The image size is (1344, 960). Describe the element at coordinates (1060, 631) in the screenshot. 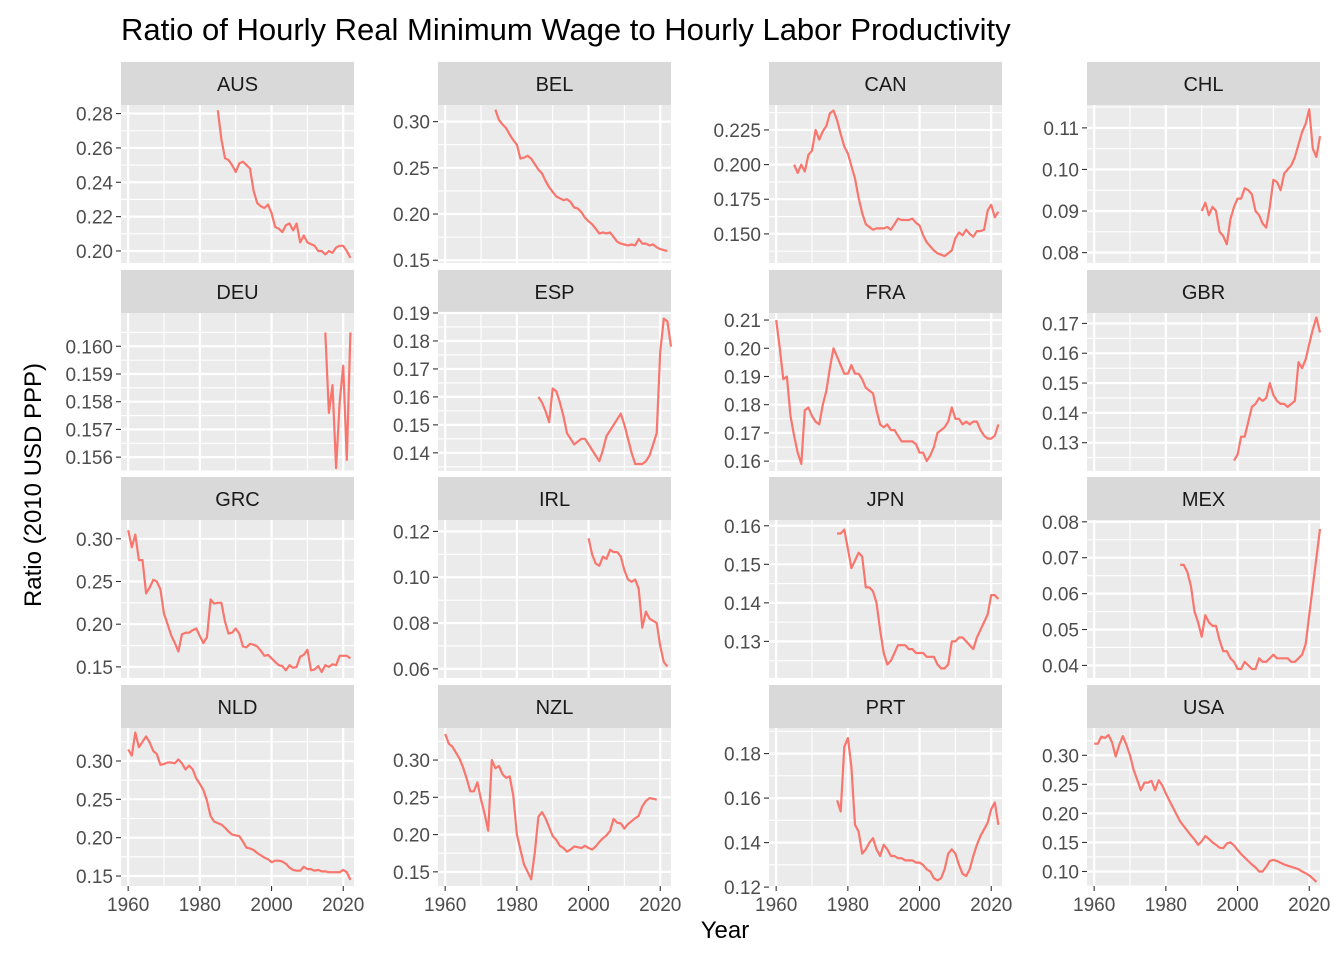

I see `y-tick-label: 0.05` at that location.